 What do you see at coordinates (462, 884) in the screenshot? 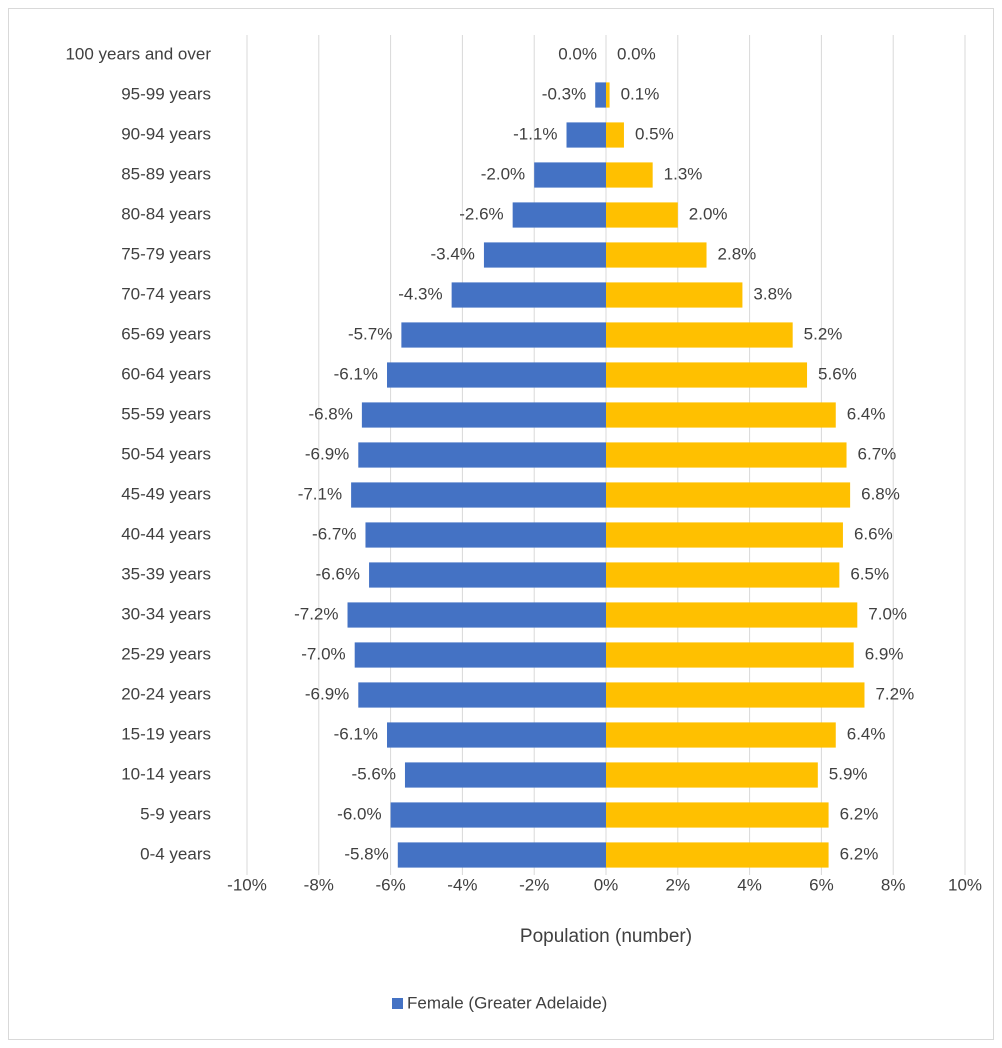
I see `x-tick-label: -4%` at bounding box center [462, 884].